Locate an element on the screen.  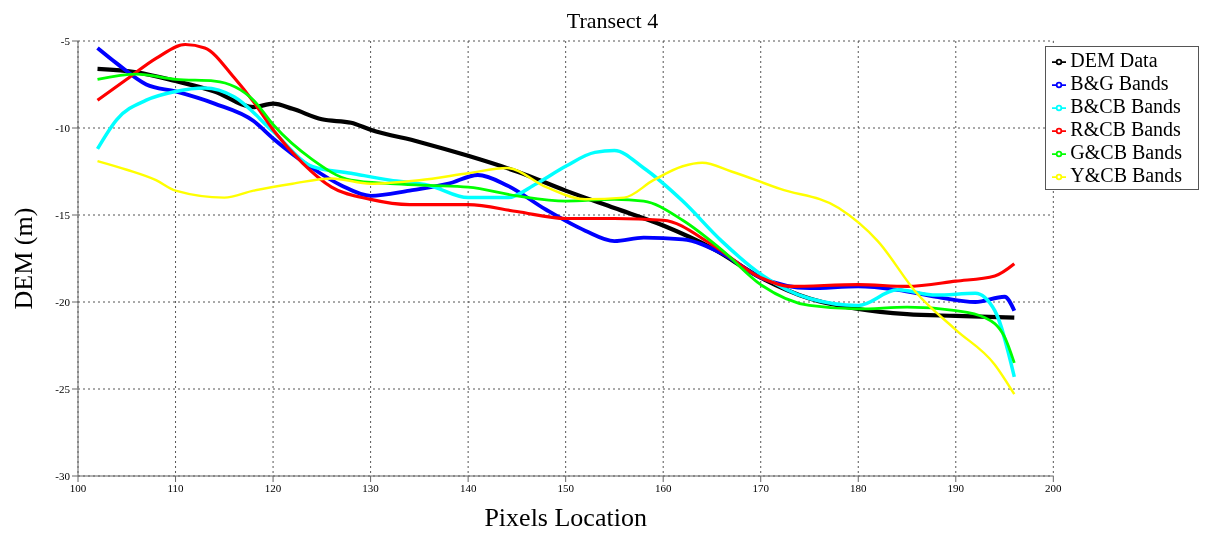
x-tick-label: 130 is located at coordinates (371, 487).